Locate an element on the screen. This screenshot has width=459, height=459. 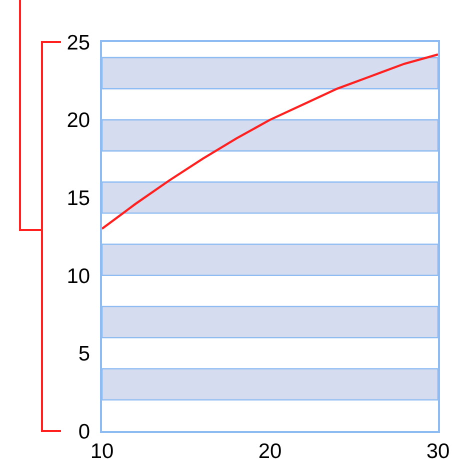
y-tick-label: 25 is located at coordinates (78, 42).